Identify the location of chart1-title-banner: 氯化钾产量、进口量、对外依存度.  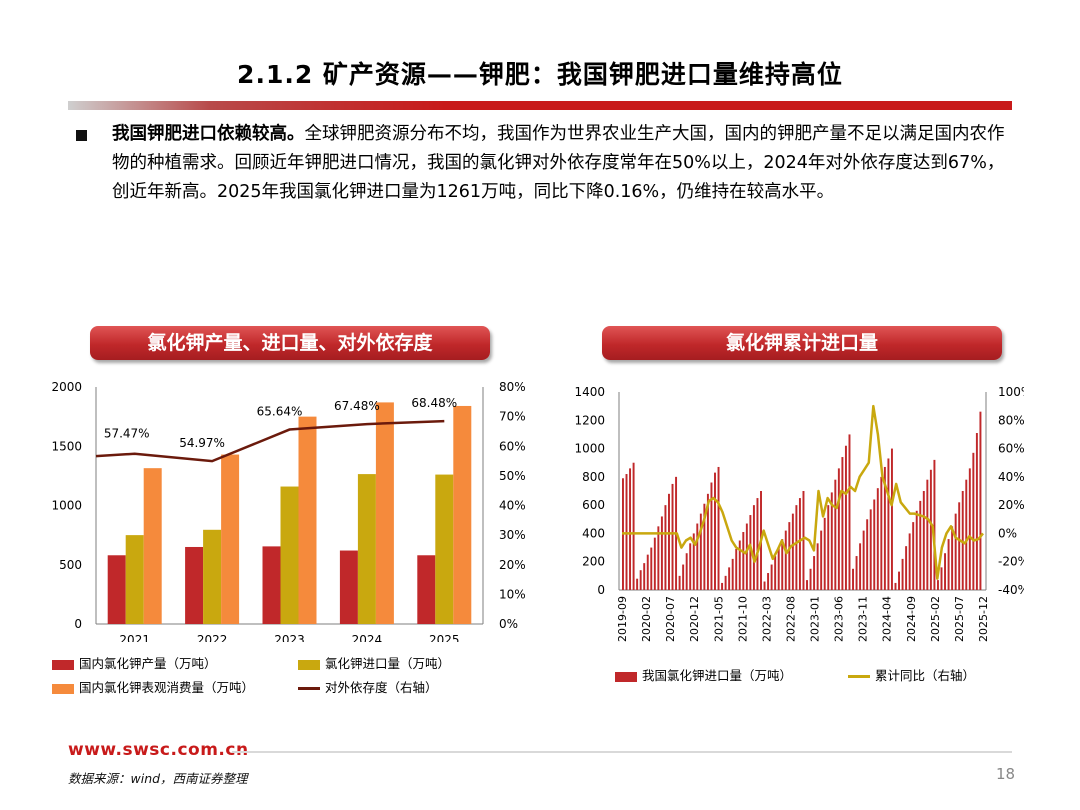
(290, 343).